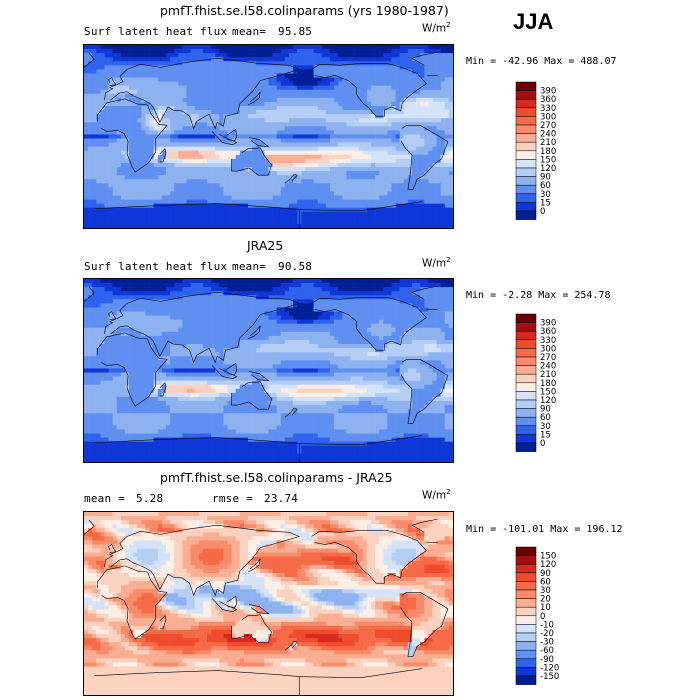 The image size is (700, 700). Describe the element at coordinates (436, 28) in the screenshot. I see `panel1-units: W/m2` at that location.